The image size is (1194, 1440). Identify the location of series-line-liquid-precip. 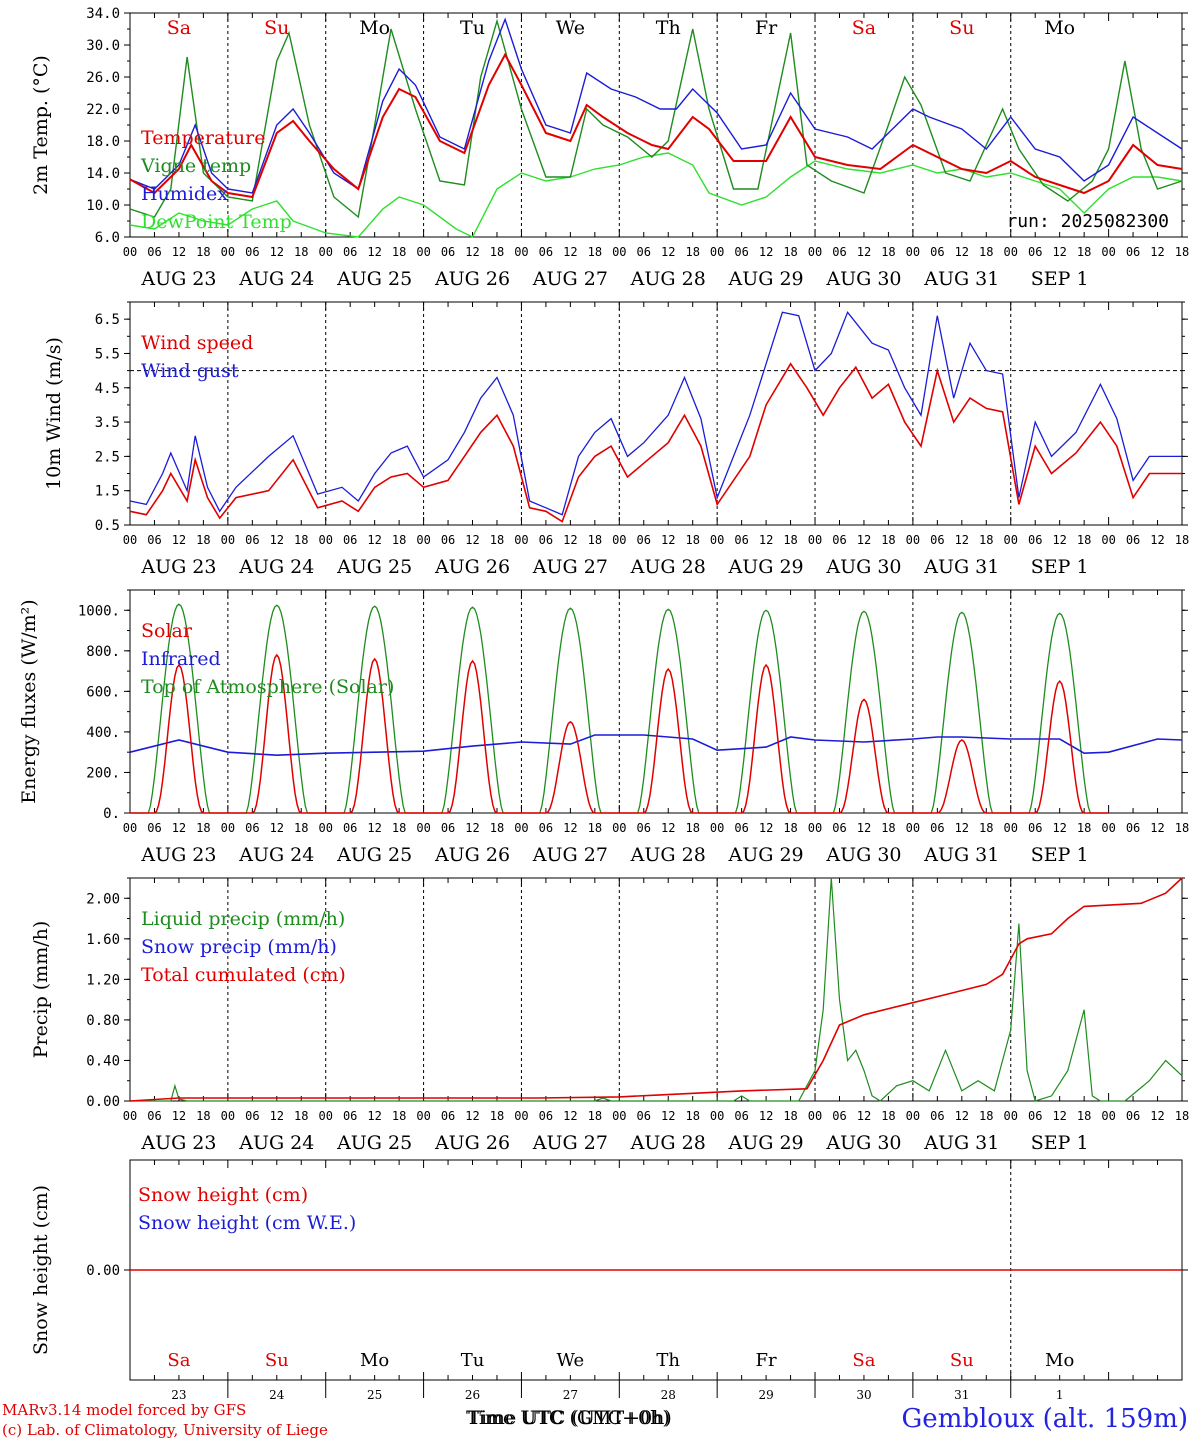
(656, 989).